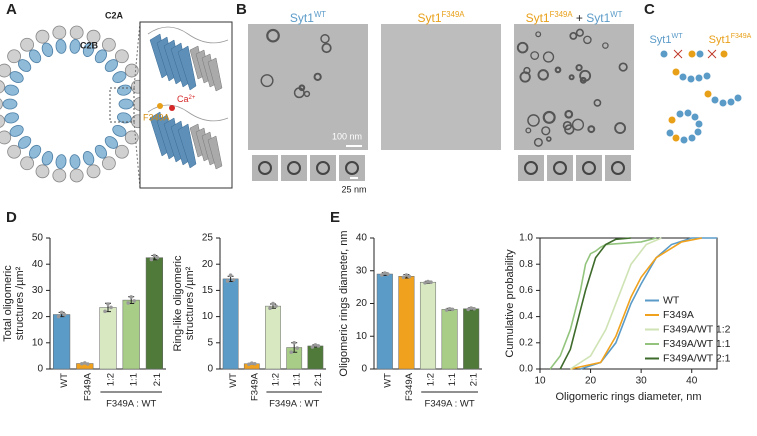 The height and width of the screenshot is (436, 757). What do you see at coordinates (208, 290) in the screenshot?
I see `y-tick-label: 15` at bounding box center [208, 290].